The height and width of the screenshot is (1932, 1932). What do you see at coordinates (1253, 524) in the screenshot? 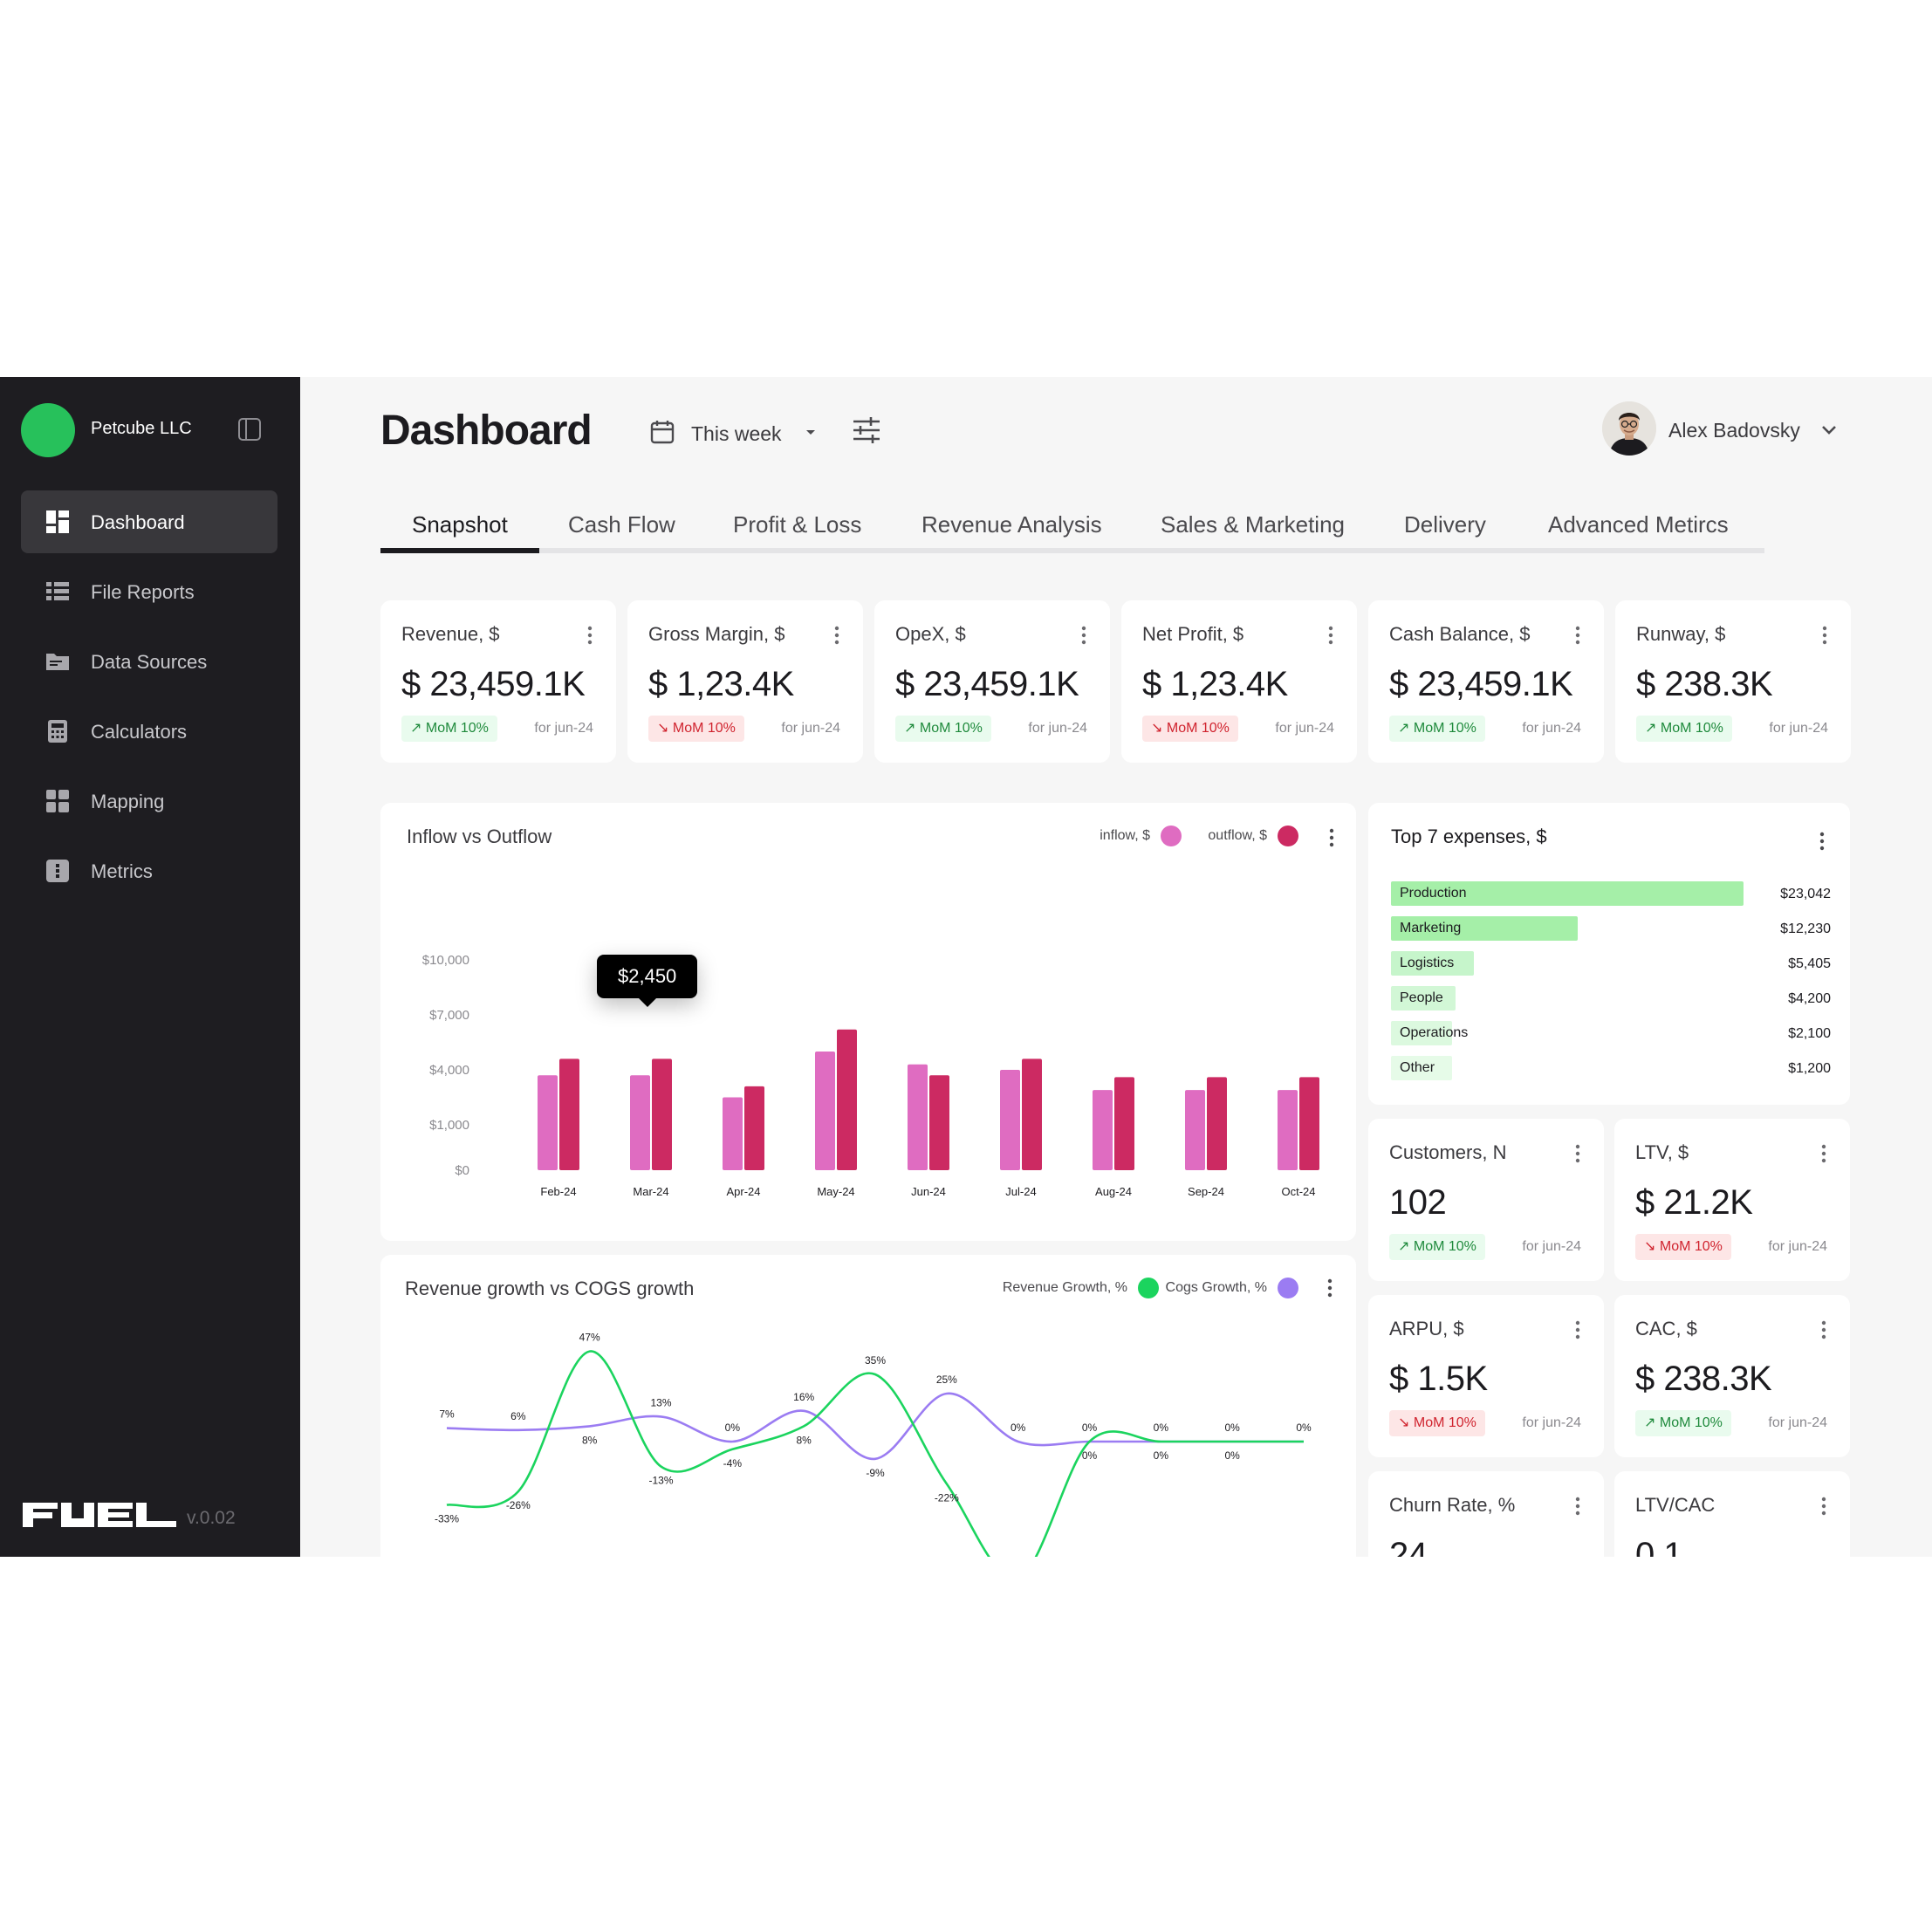
I see `tab-sales-marketing: Sales & Marketing` at bounding box center [1253, 524].